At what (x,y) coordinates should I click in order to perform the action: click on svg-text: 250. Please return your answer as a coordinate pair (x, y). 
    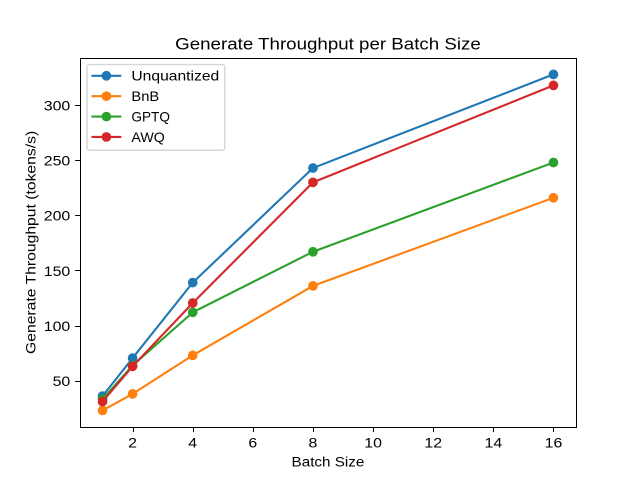
    Looking at the image, I should click on (57, 161).